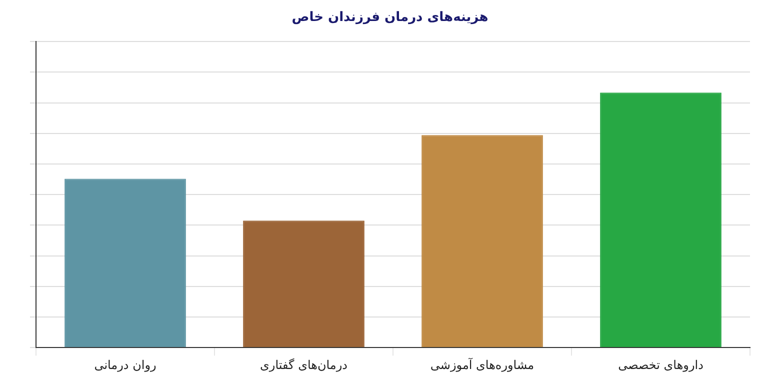  What do you see at coordinates (304, 365) in the screenshot?
I see `x-tick-label: درمان‌های گفتاری` at bounding box center [304, 365].